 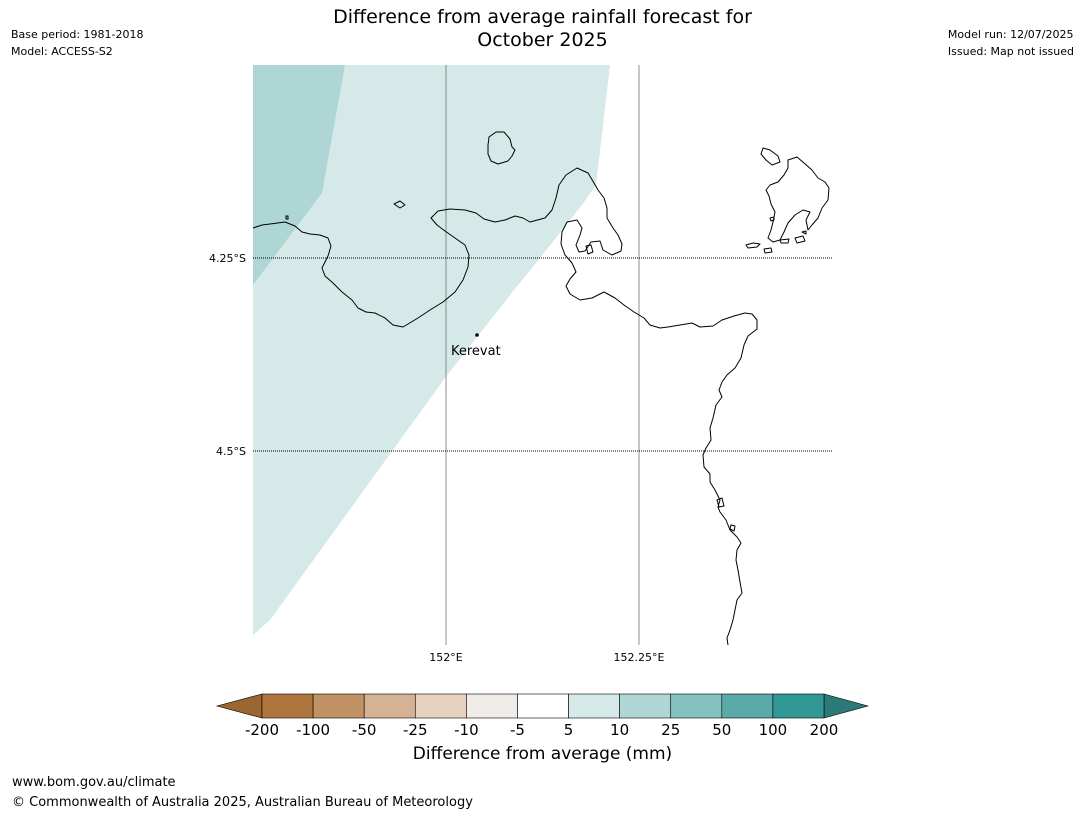 What do you see at coordinates (1010, 51) in the screenshot?
I see `issued-text: Issued: Map not issued` at bounding box center [1010, 51].